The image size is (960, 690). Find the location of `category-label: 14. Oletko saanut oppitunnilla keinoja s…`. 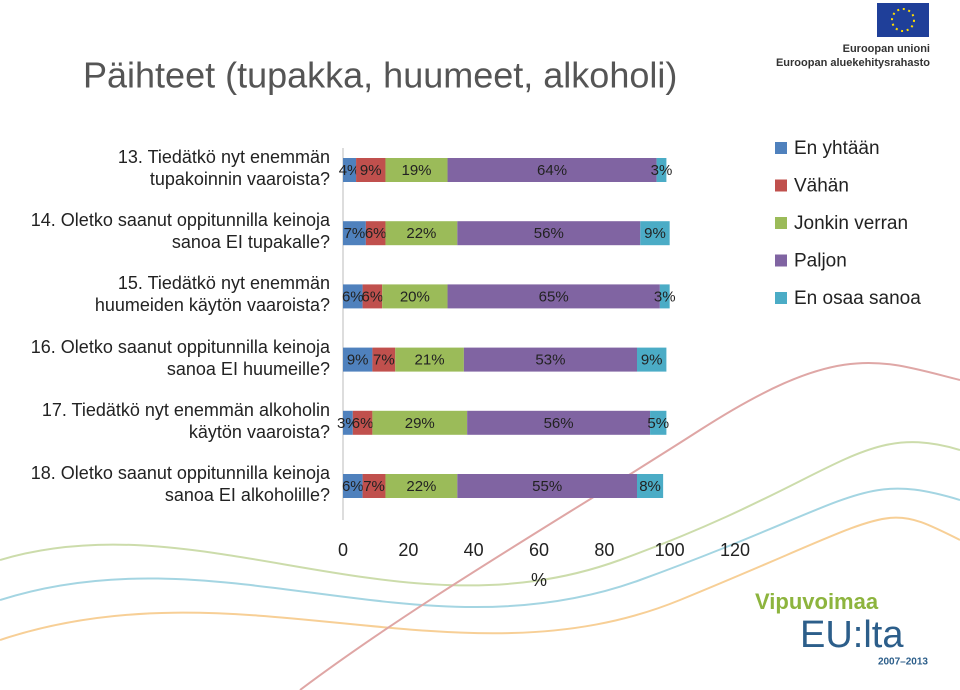

category-label: 14. Oletko saanut oppitunnilla keinoja s… is located at coordinates (180, 231).